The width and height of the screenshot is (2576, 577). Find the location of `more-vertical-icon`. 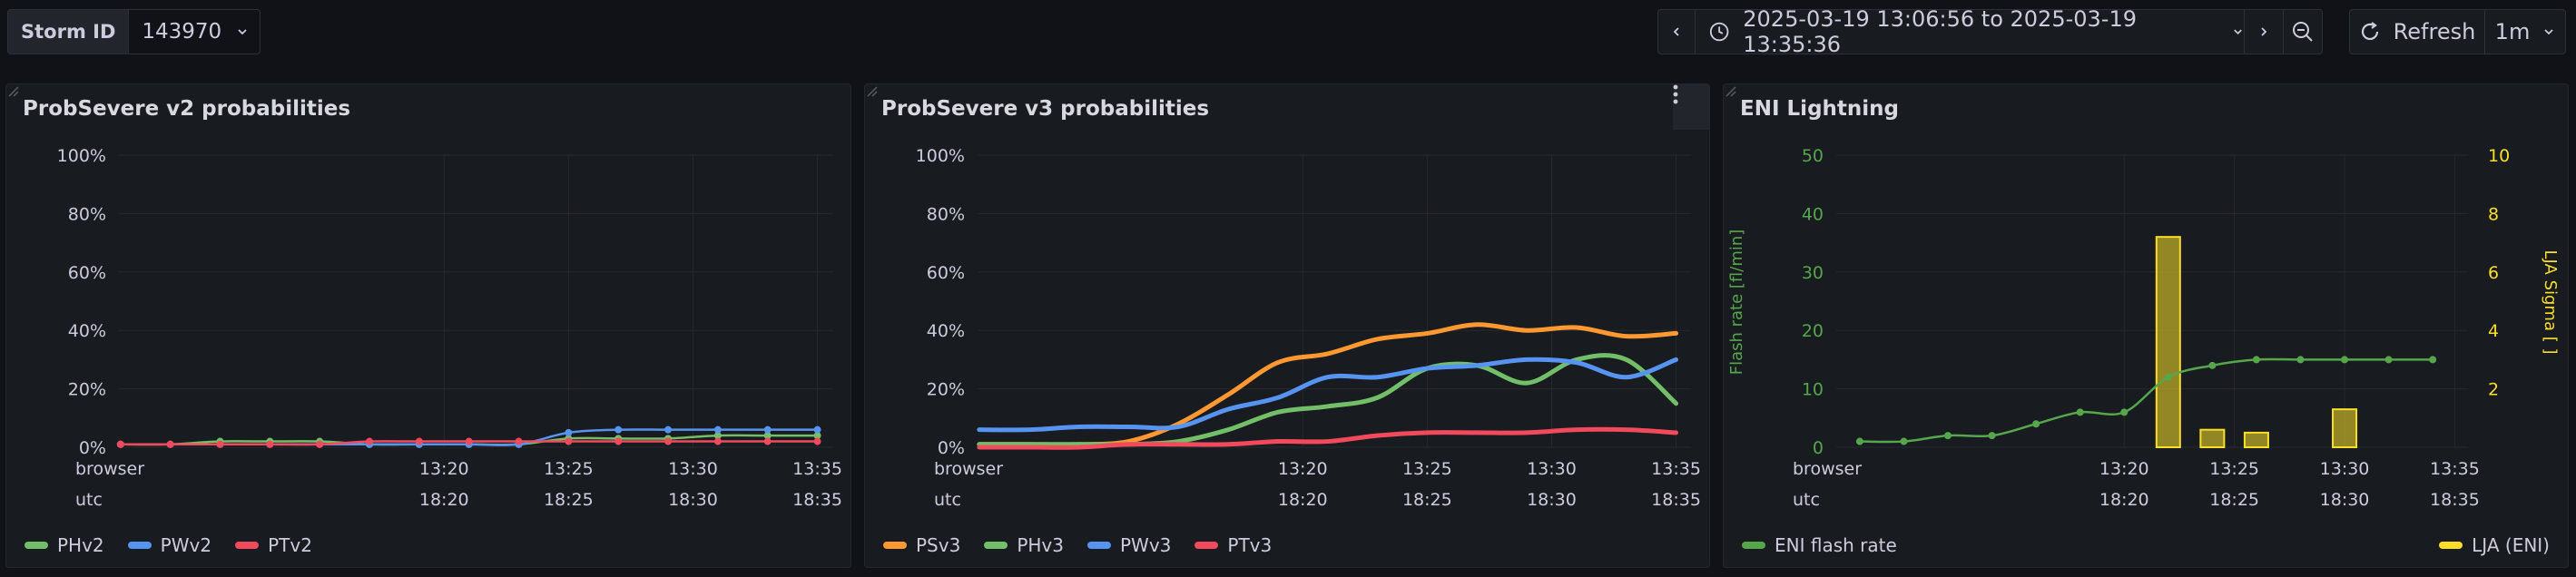

more-vertical-icon is located at coordinates (1675, 94).